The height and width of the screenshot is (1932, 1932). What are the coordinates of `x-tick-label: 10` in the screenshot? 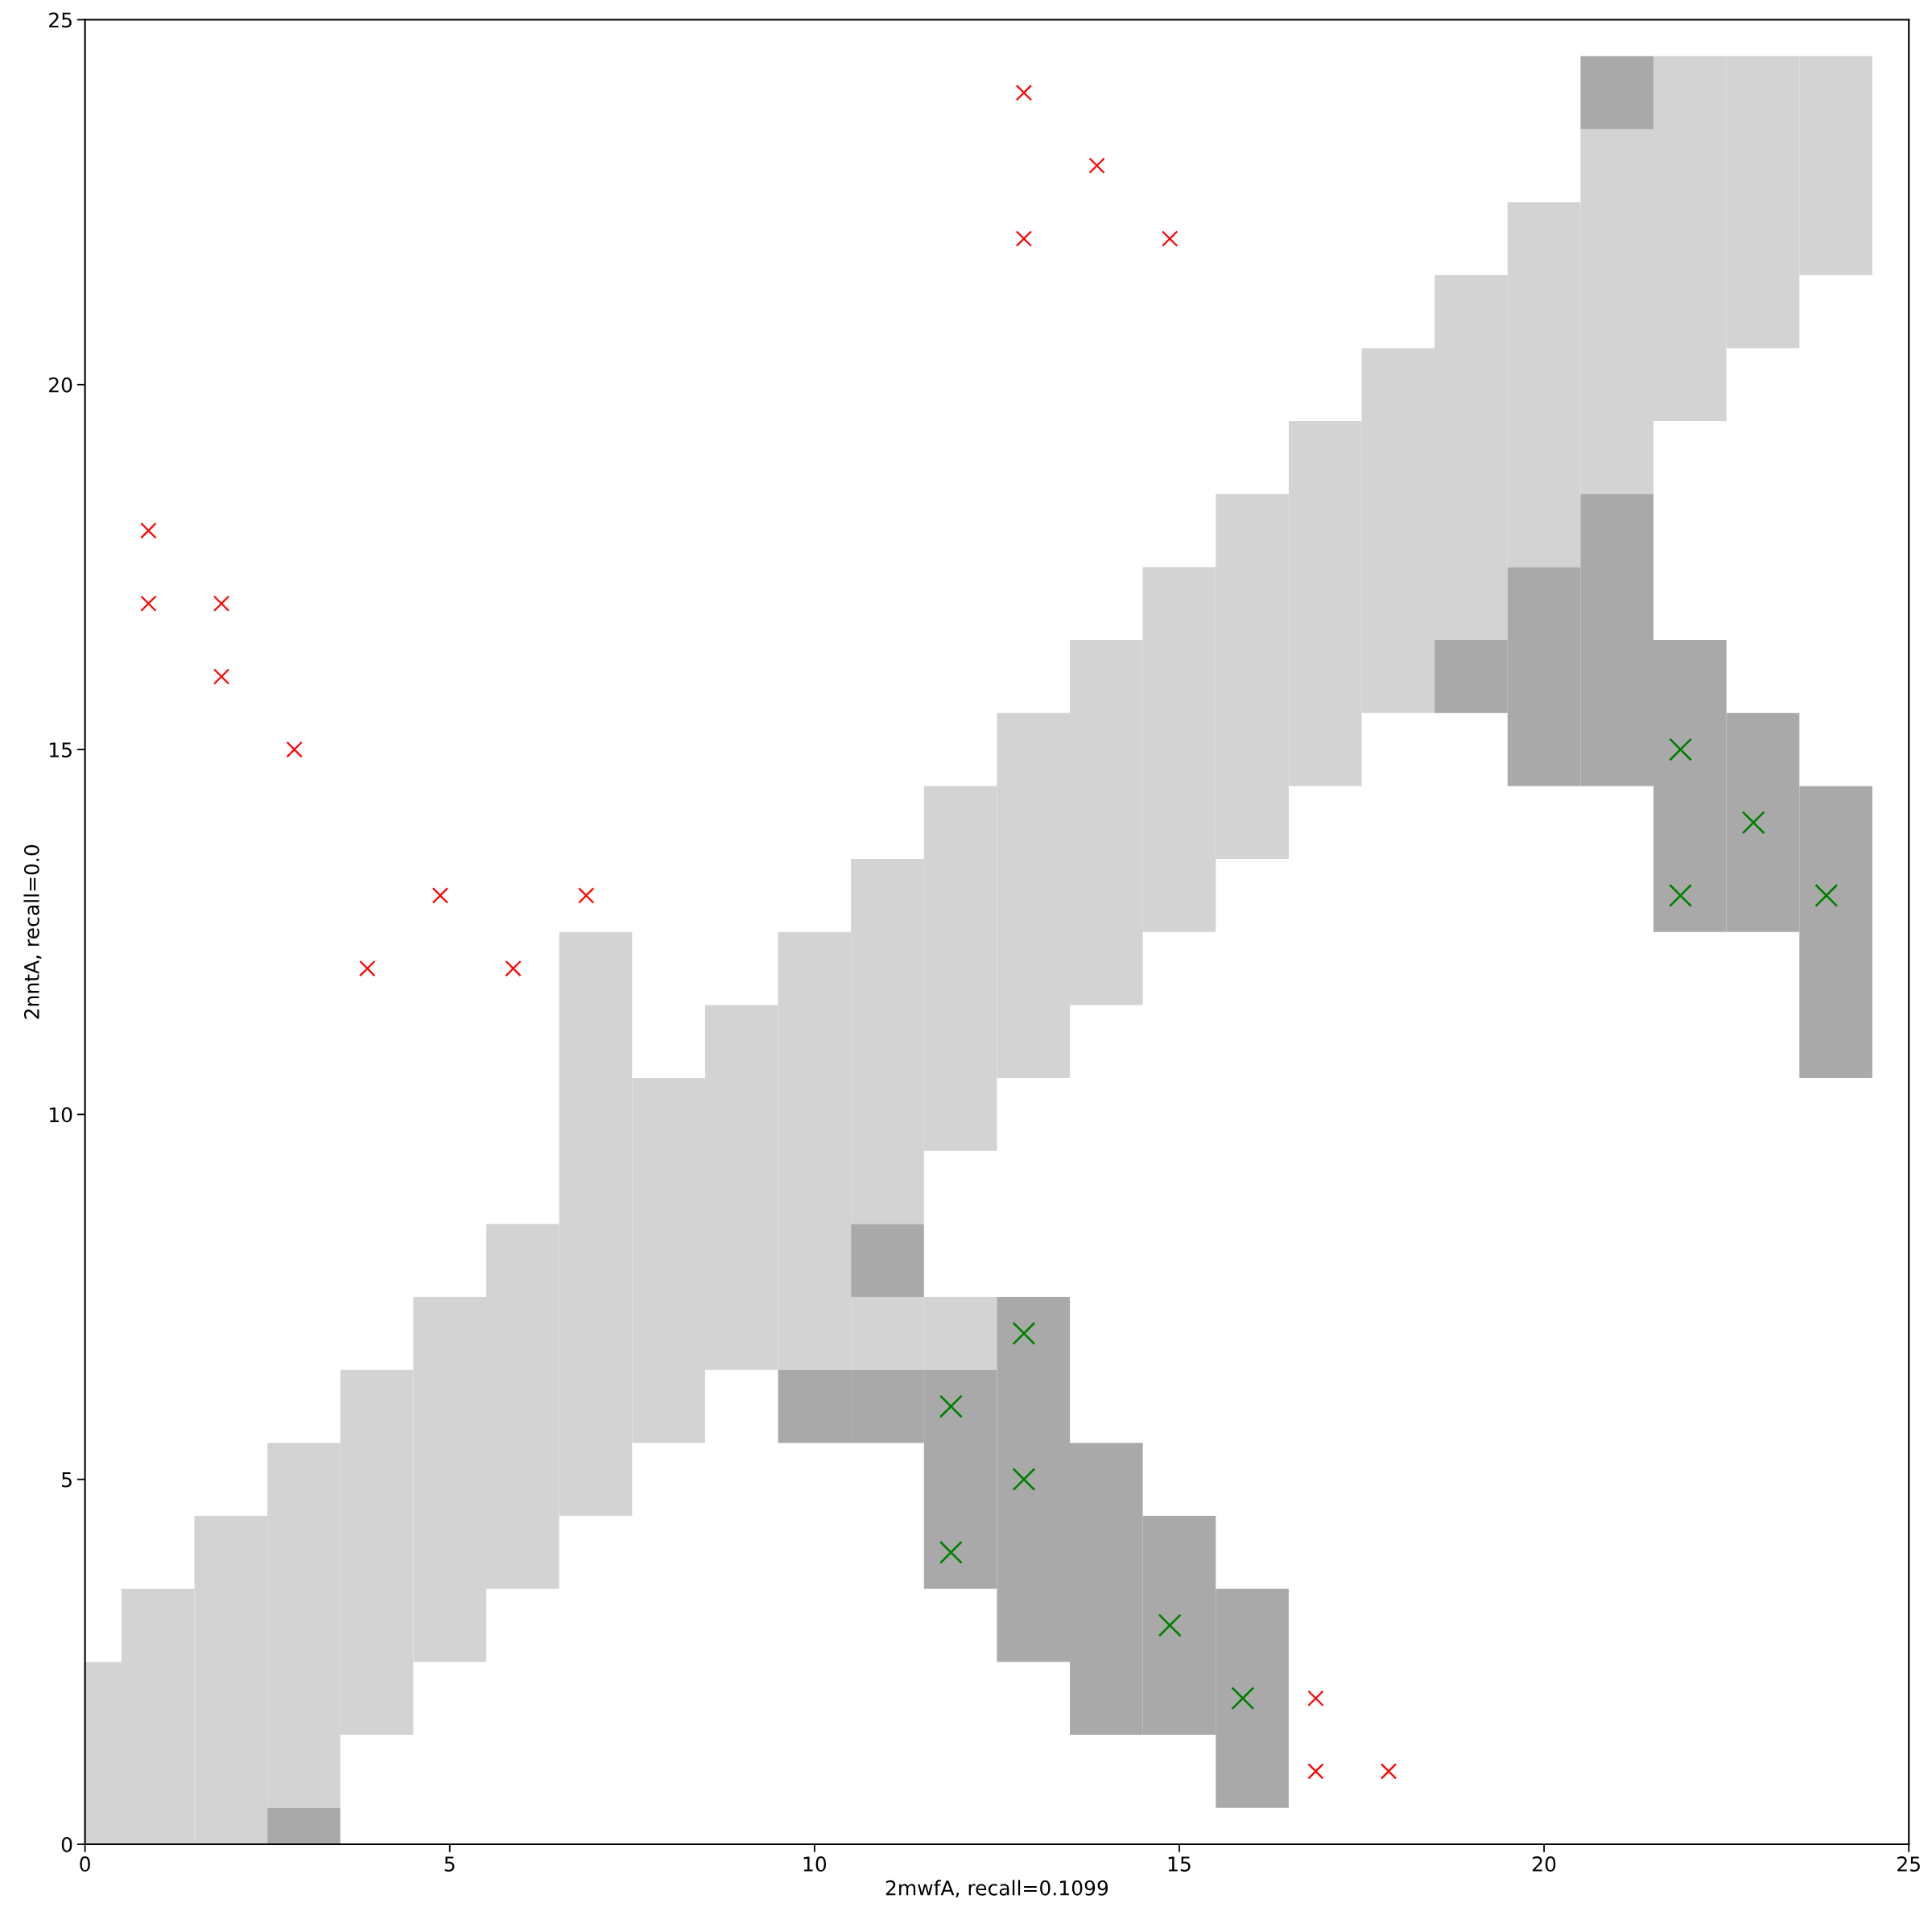 It's located at (815, 1864).